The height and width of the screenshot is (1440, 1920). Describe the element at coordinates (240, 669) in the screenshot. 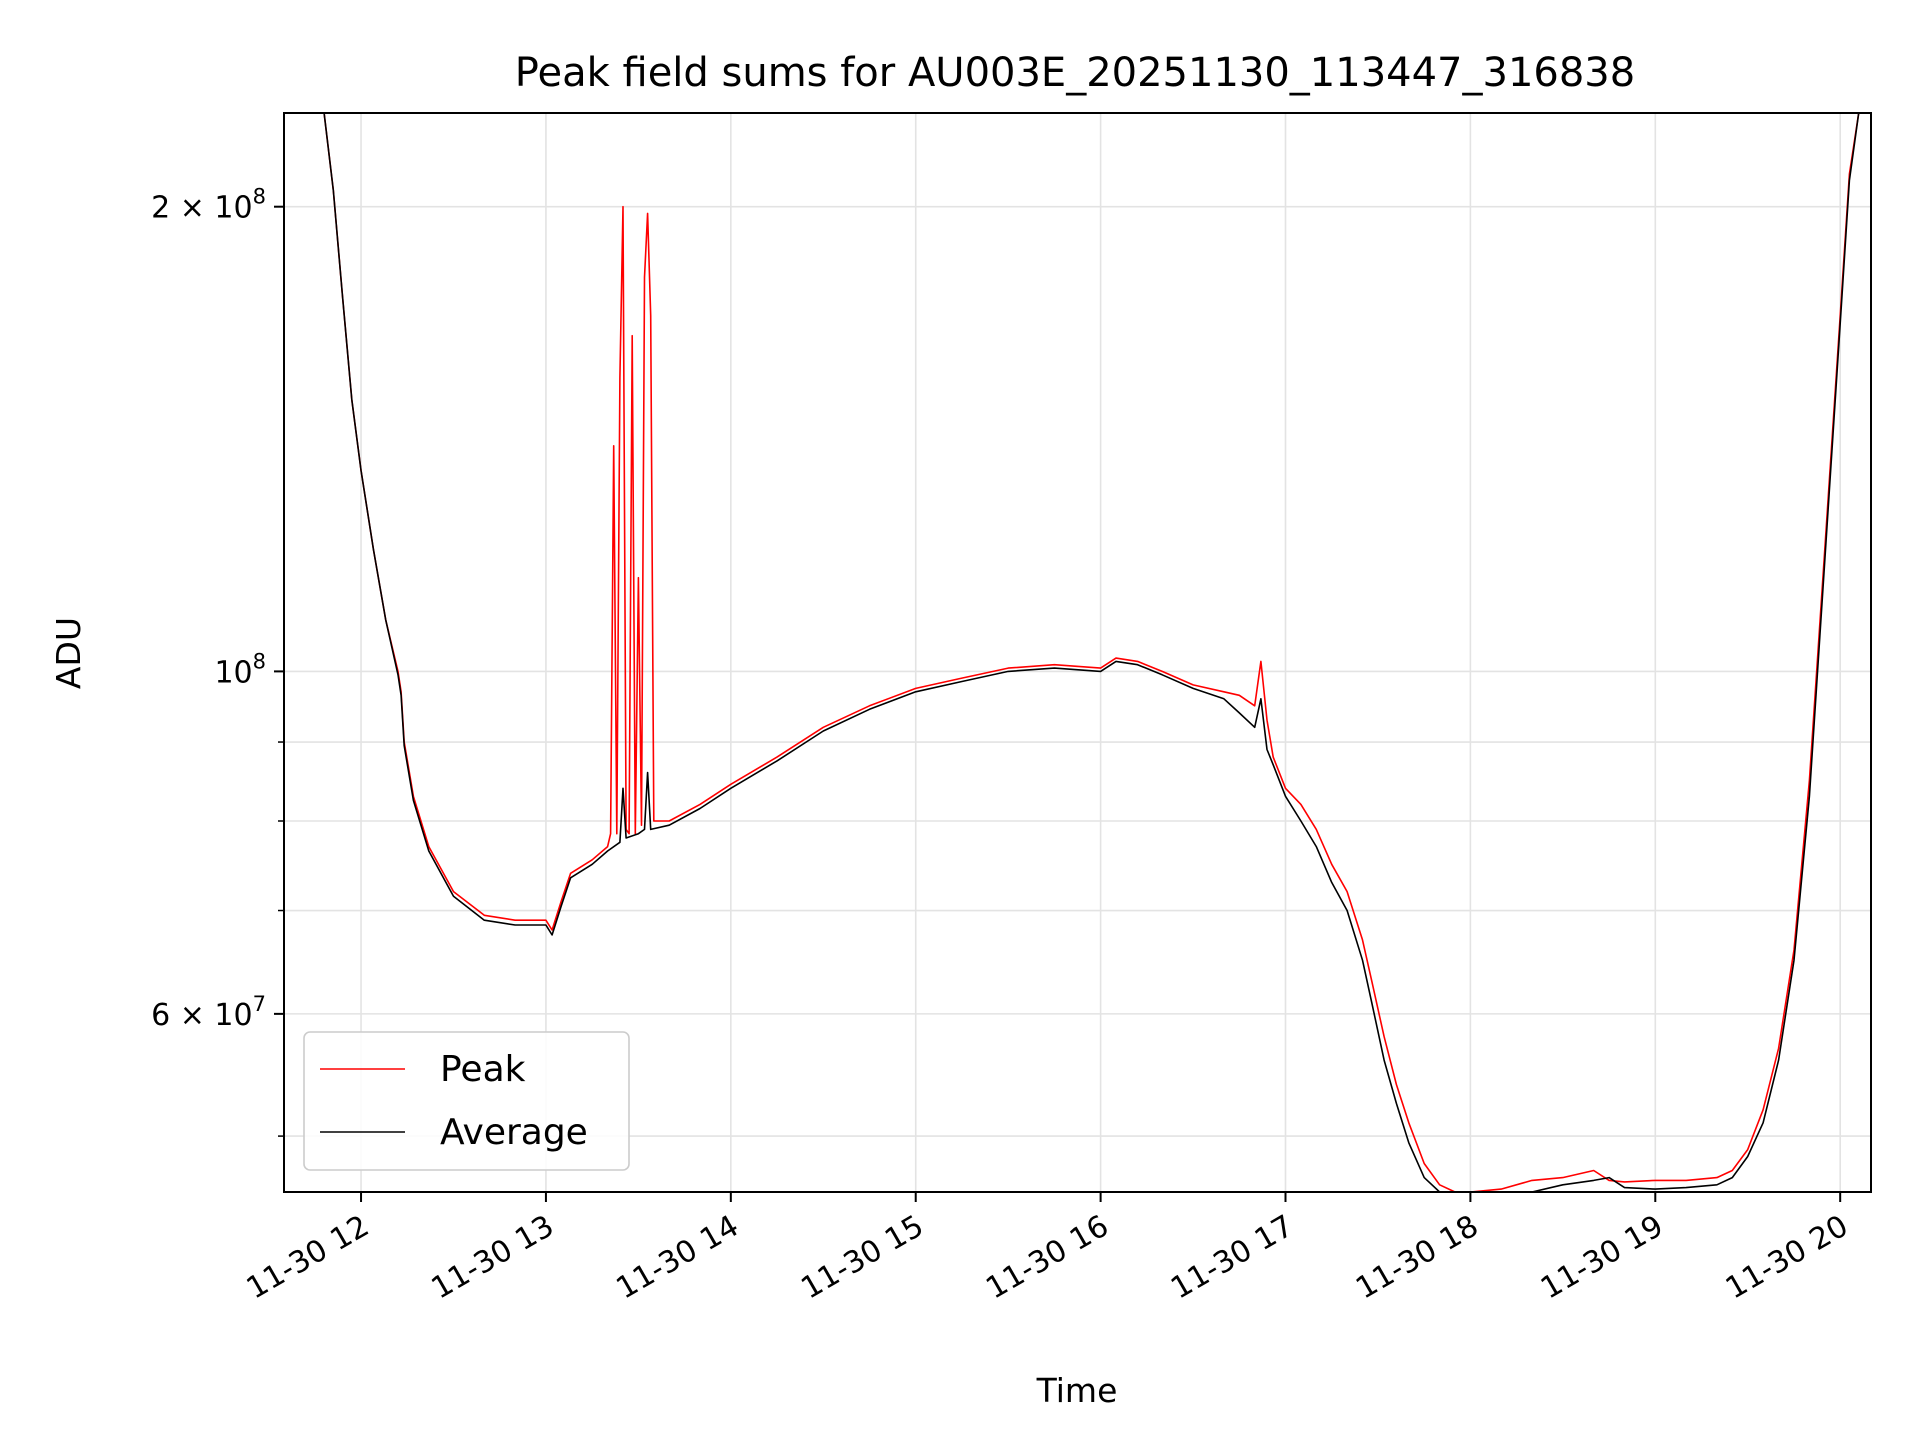

I see `y-tick-label: 108` at that location.